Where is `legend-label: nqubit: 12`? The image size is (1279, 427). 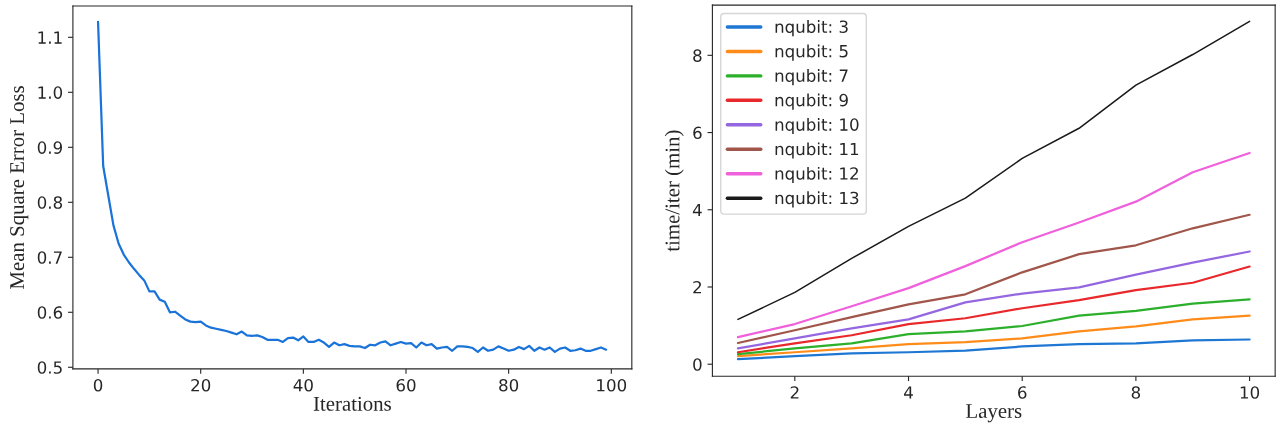
legend-label: nqubit: 12 is located at coordinates (816, 175).